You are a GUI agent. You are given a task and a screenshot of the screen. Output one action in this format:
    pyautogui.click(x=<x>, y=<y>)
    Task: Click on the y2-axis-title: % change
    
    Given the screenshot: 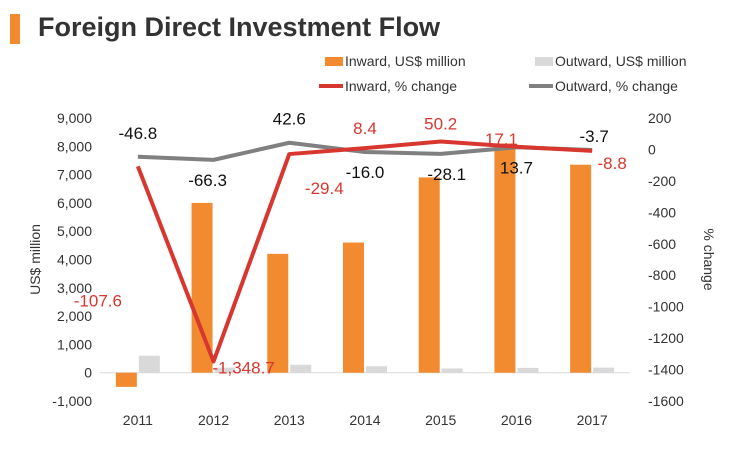 What is the action you would take?
    pyautogui.click(x=709, y=259)
    